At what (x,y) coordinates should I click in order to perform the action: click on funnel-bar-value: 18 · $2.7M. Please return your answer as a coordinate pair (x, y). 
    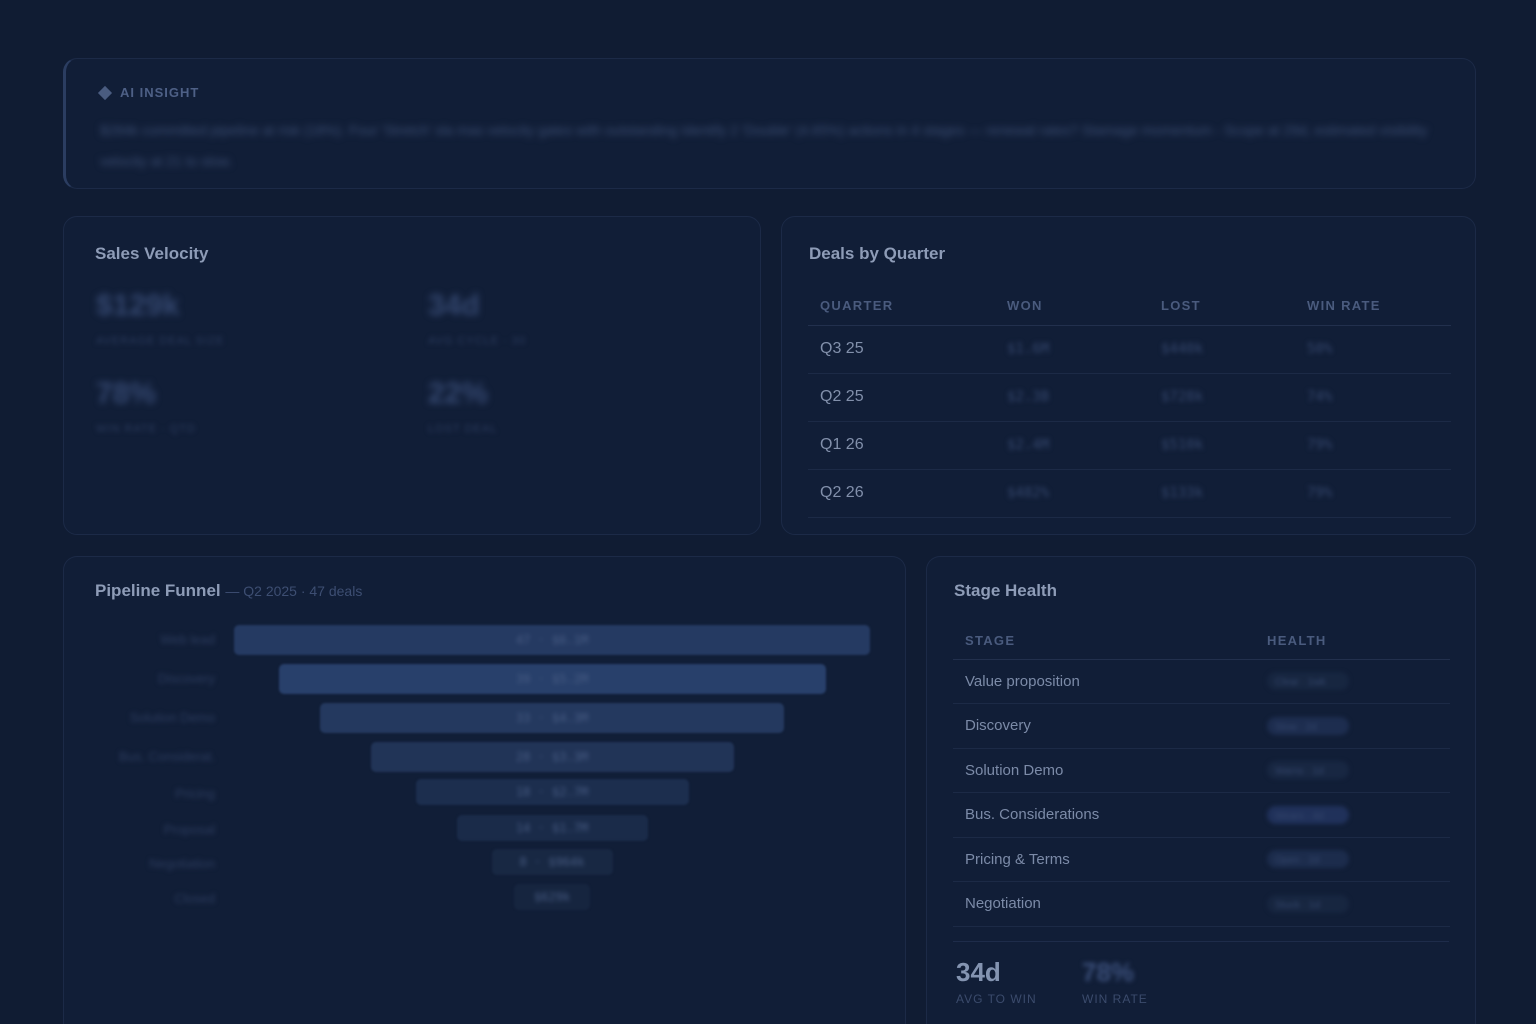
    Looking at the image, I should click on (552, 792).